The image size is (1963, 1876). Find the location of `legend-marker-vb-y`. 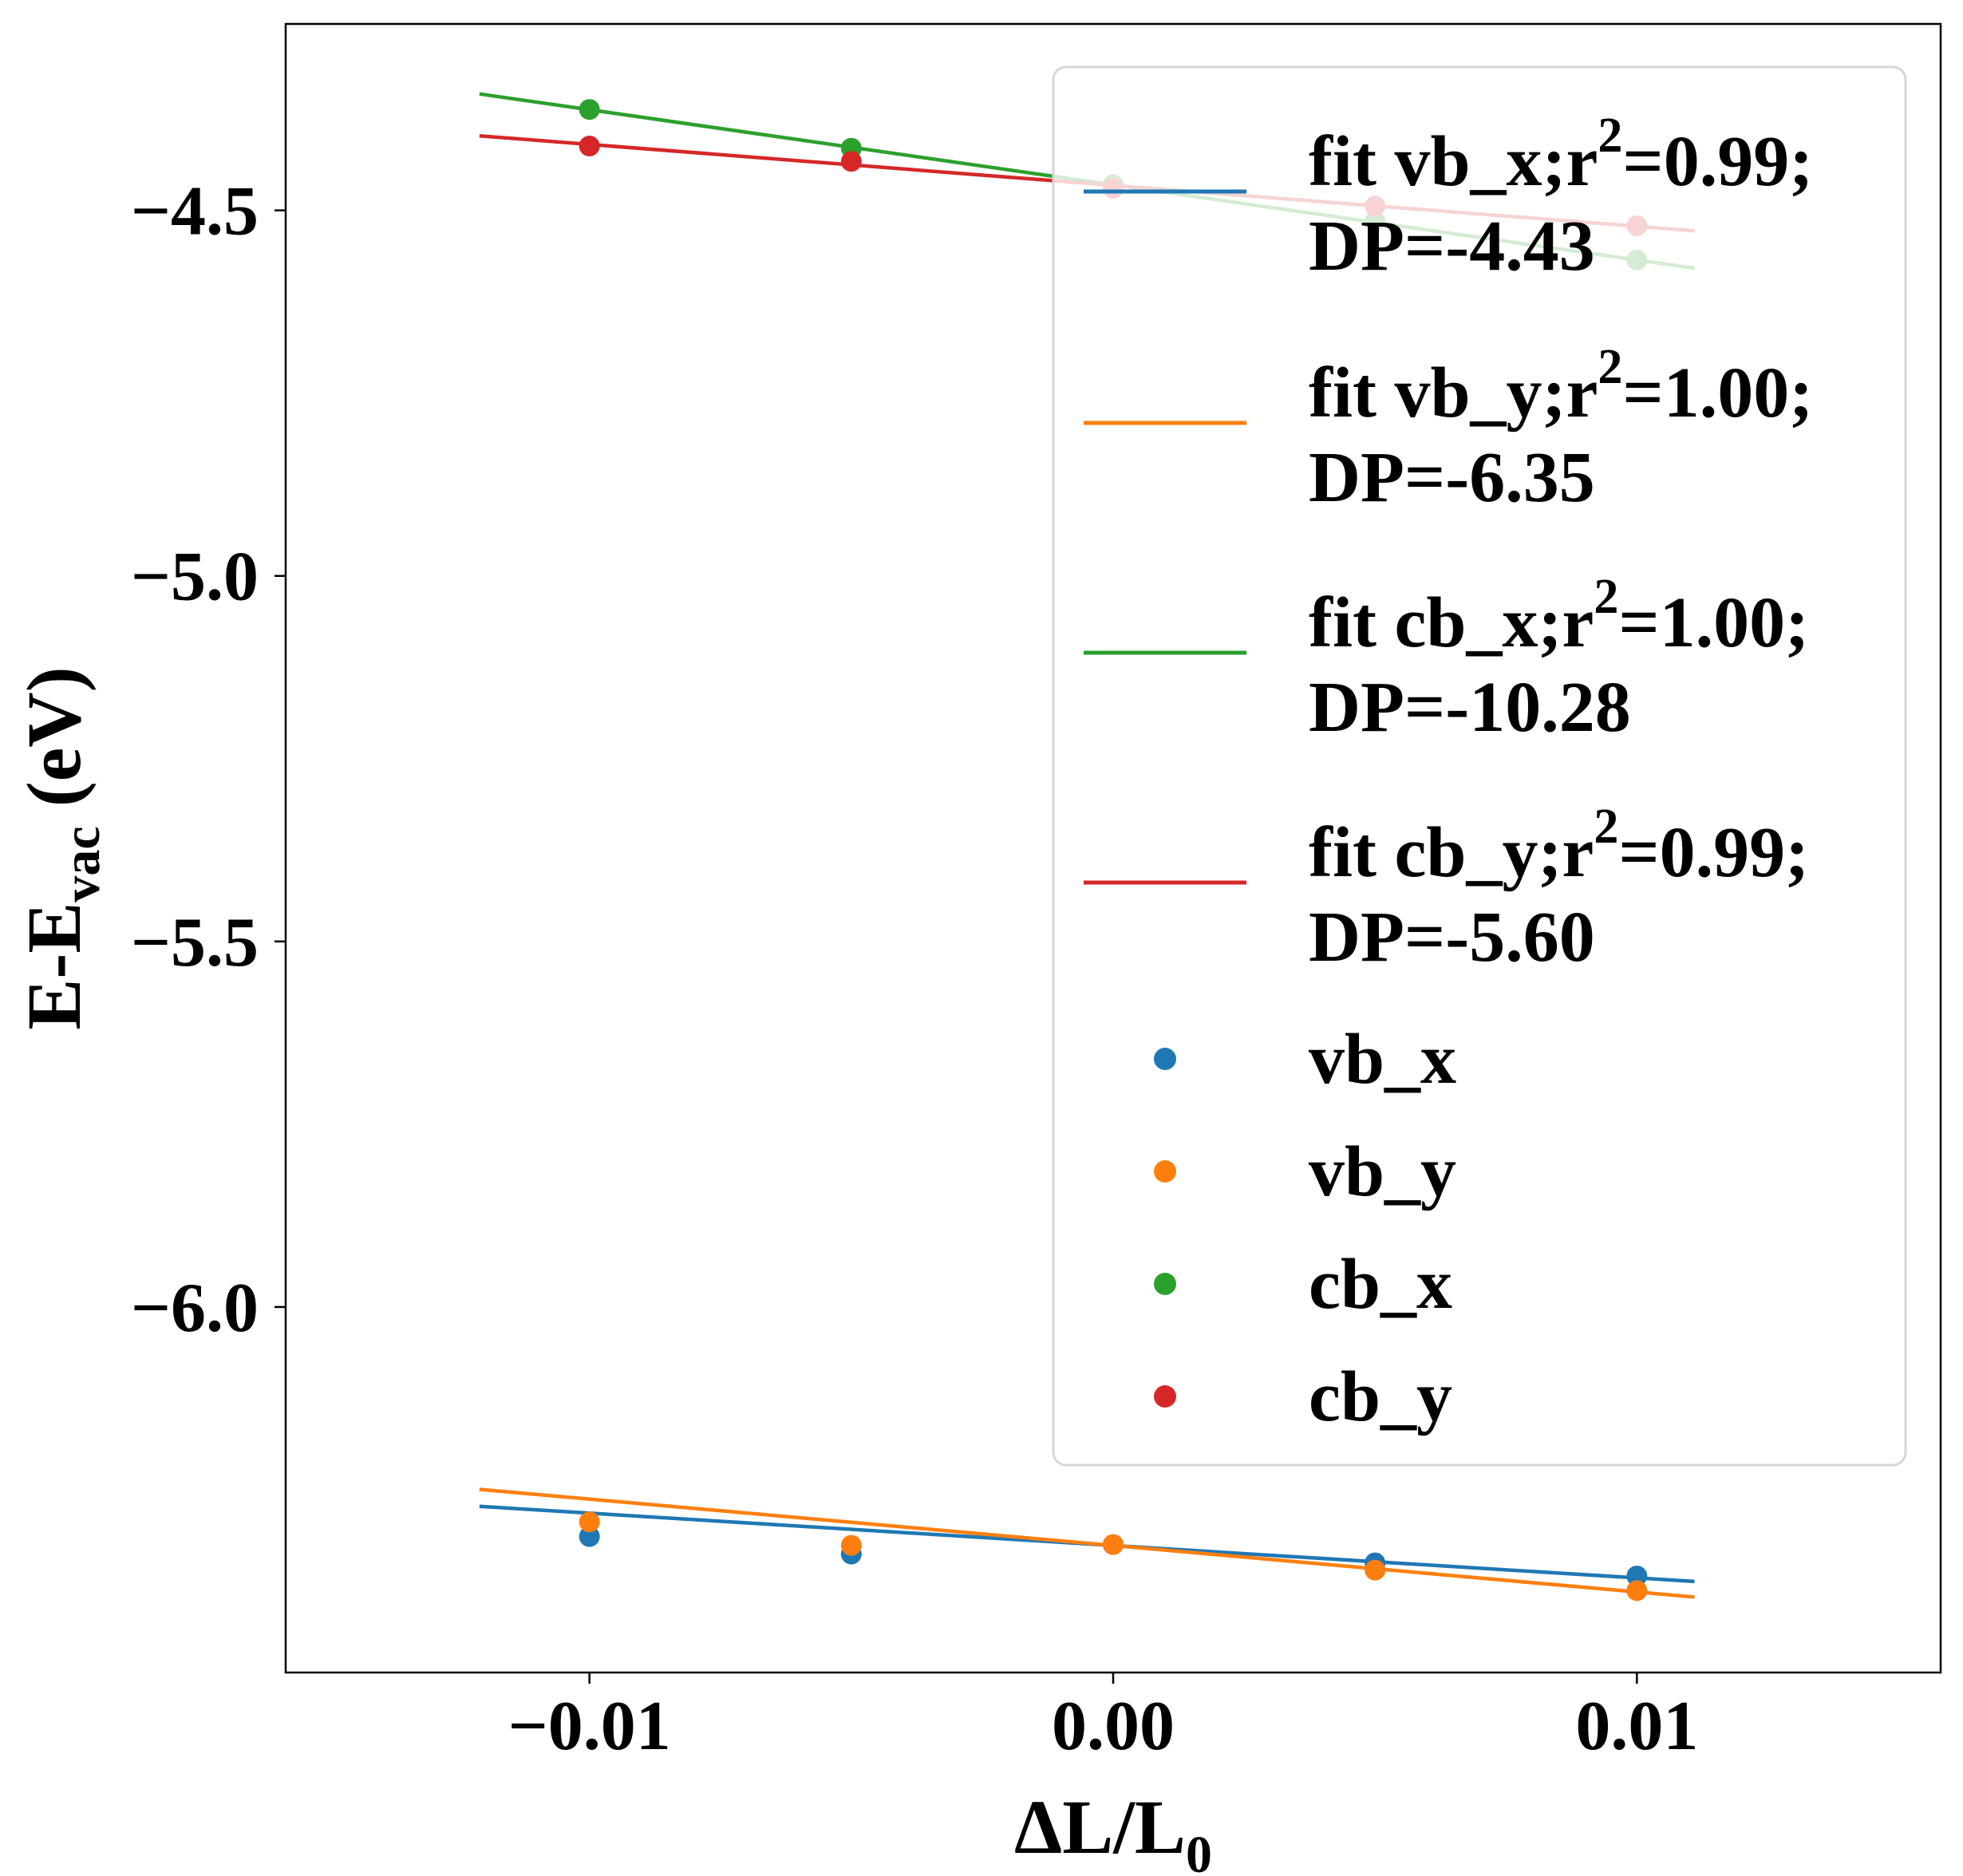

legend-marker-vb-y is located at coordinates (1165, 1171).